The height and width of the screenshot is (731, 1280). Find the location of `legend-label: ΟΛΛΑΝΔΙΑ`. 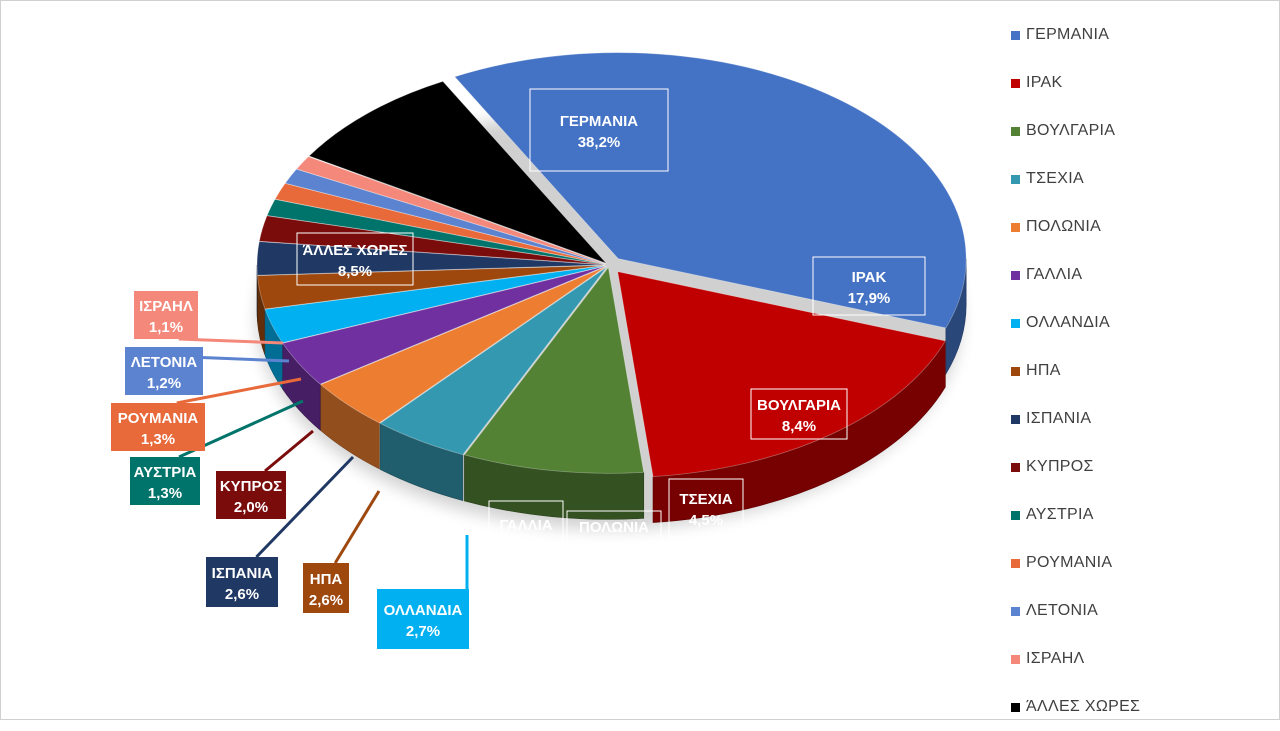

legend-label: ΟΛΛΑΝΔΙΑ is located at coordinates (1068, 323).